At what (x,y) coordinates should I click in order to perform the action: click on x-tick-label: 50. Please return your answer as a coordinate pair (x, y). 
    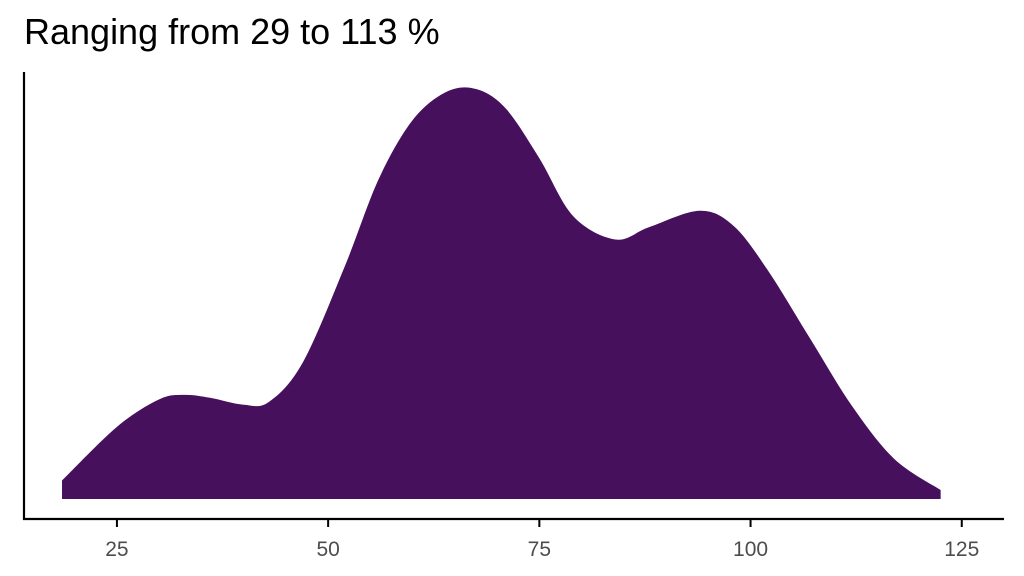
    Looking at the image, I should click on (327, 549).